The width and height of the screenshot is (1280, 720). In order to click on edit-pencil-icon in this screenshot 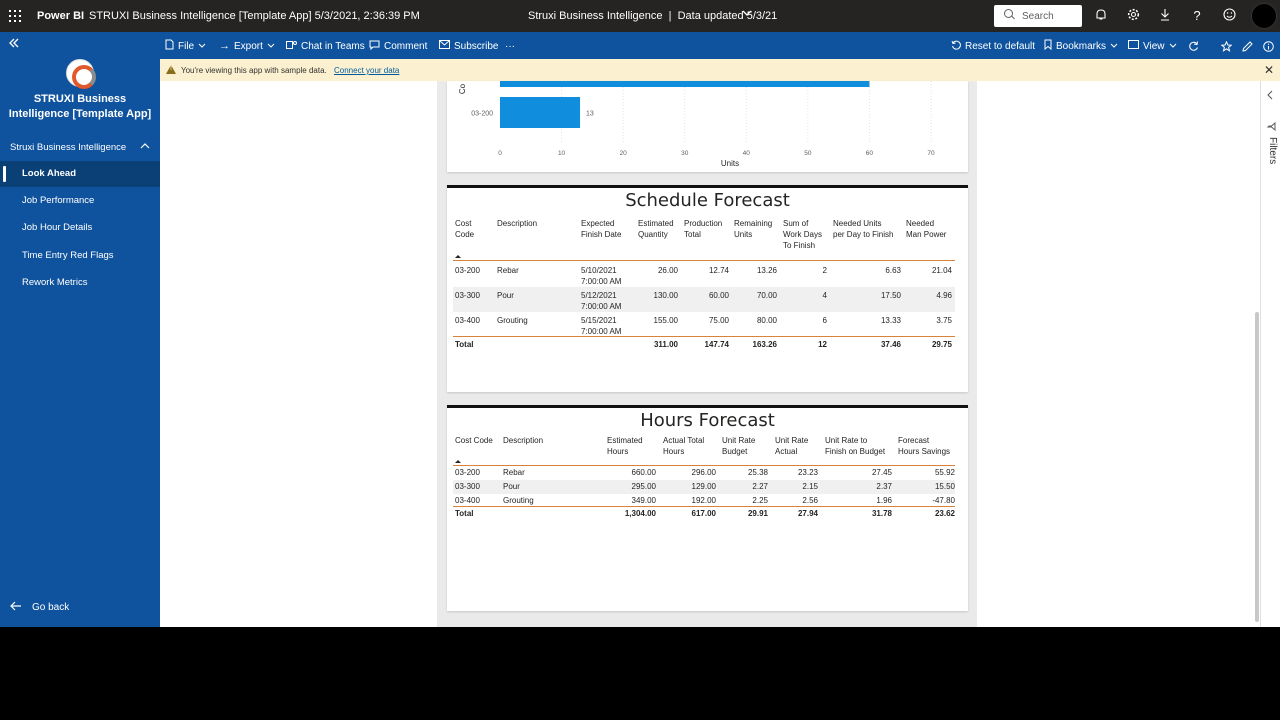, I will do `click(1247, 46)`.